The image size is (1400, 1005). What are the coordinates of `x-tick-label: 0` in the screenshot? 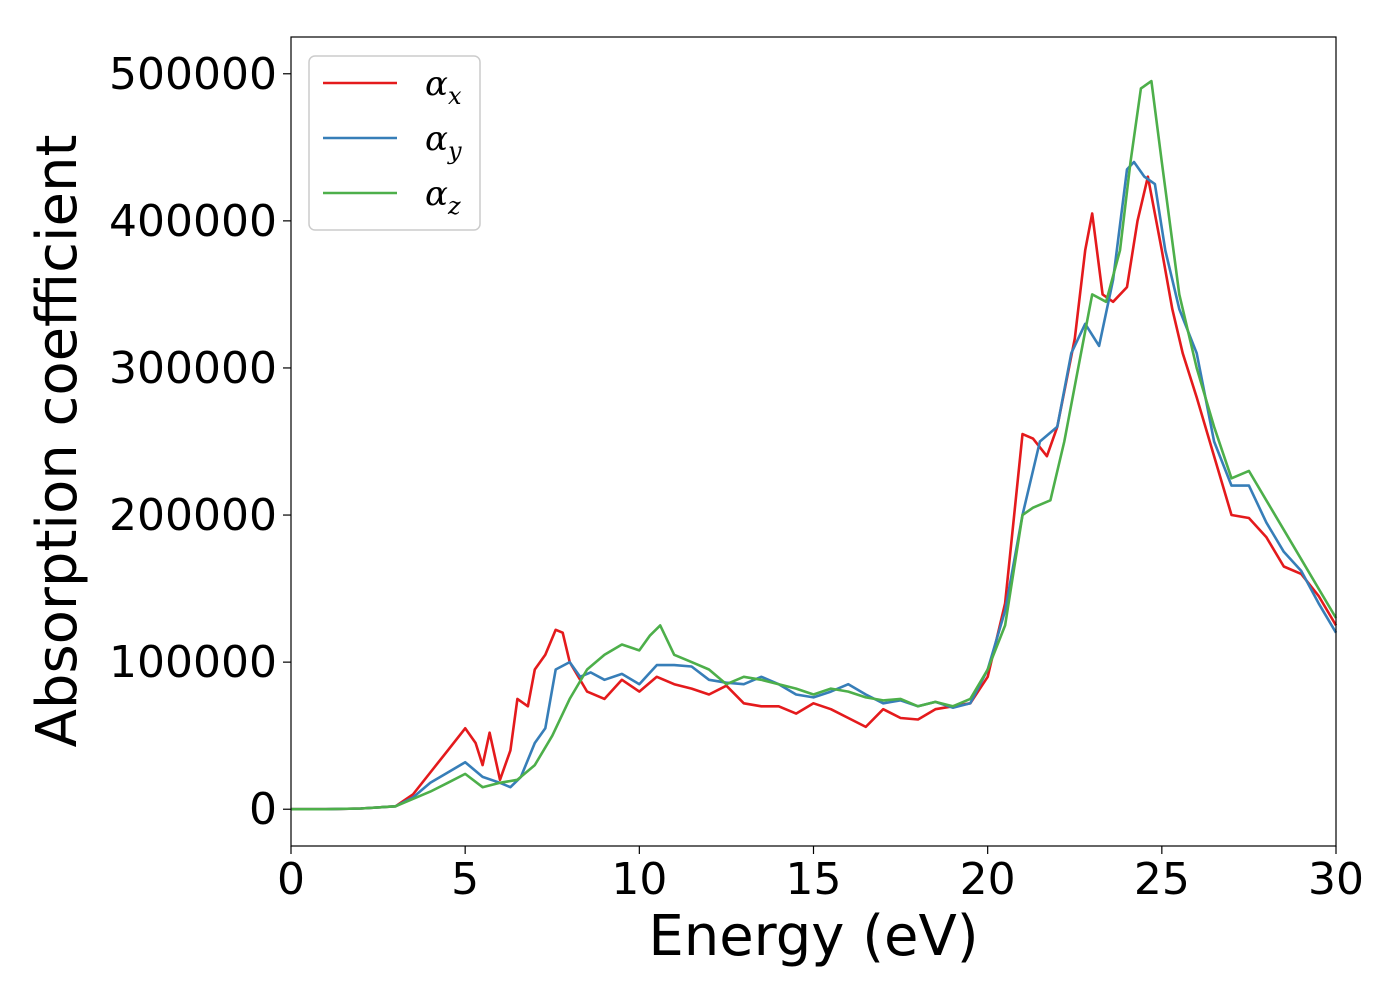 It's located at (291, 879).